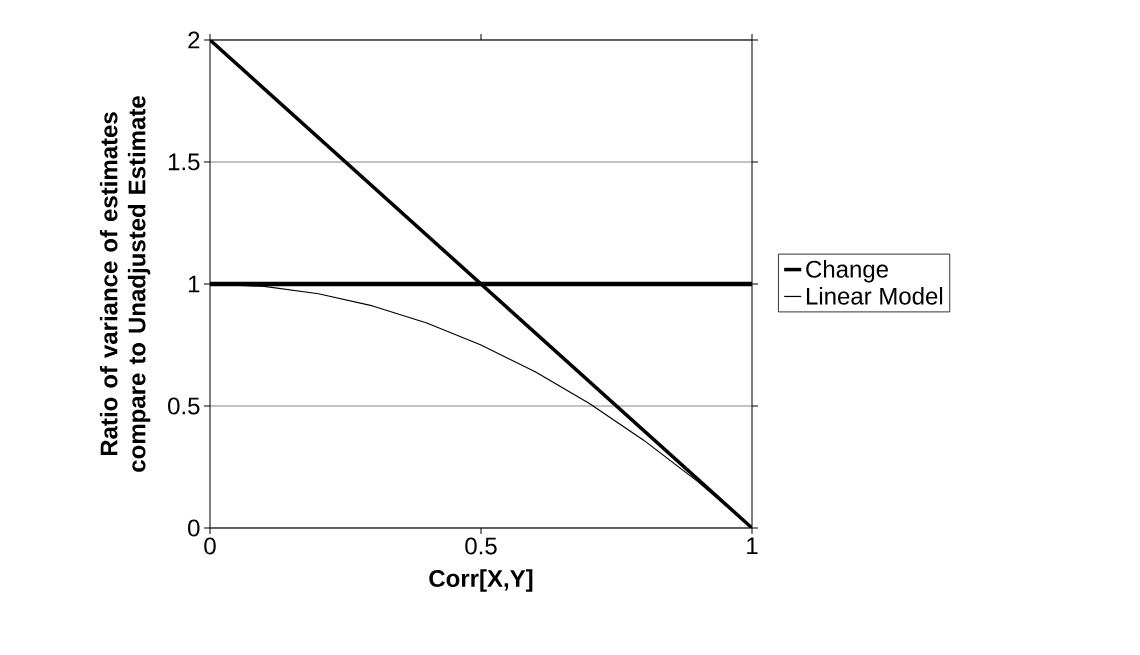 This screenshot has width=1140, height=655. What do you see at coordinates (210, 546) in the screenshot?
I see `x-tick-label: 0` at bounding box center [210, 546].